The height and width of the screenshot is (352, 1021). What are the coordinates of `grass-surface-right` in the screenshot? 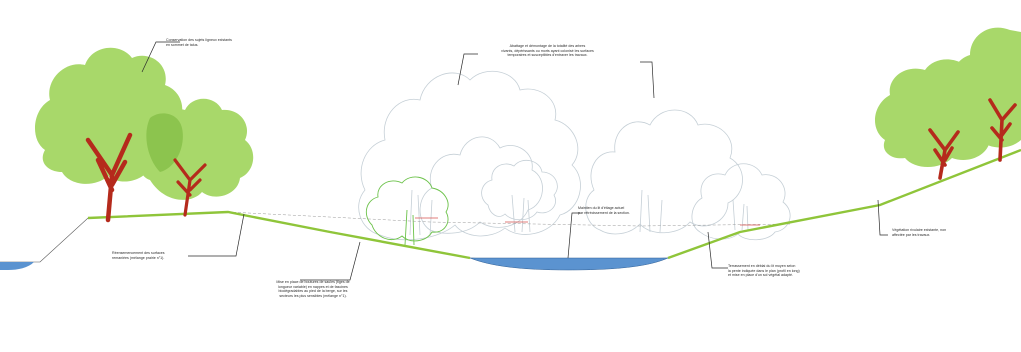 It's located at (844, 204).